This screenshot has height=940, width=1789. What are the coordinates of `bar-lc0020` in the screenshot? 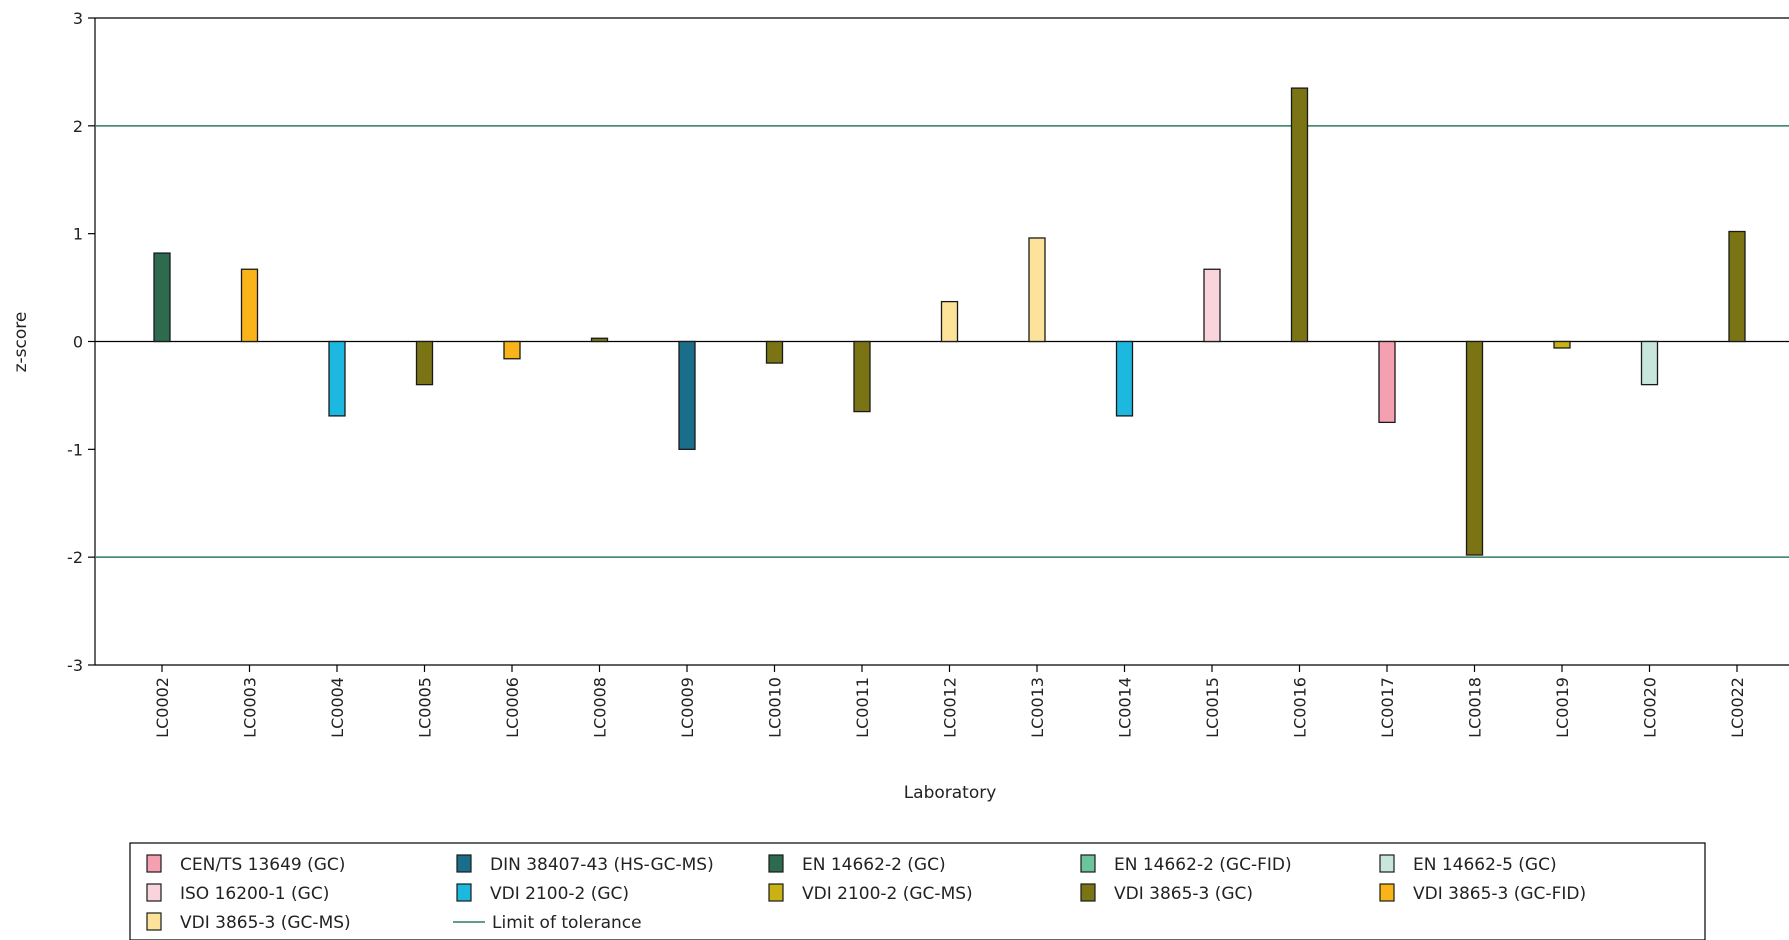 It's located at (1649, 363).